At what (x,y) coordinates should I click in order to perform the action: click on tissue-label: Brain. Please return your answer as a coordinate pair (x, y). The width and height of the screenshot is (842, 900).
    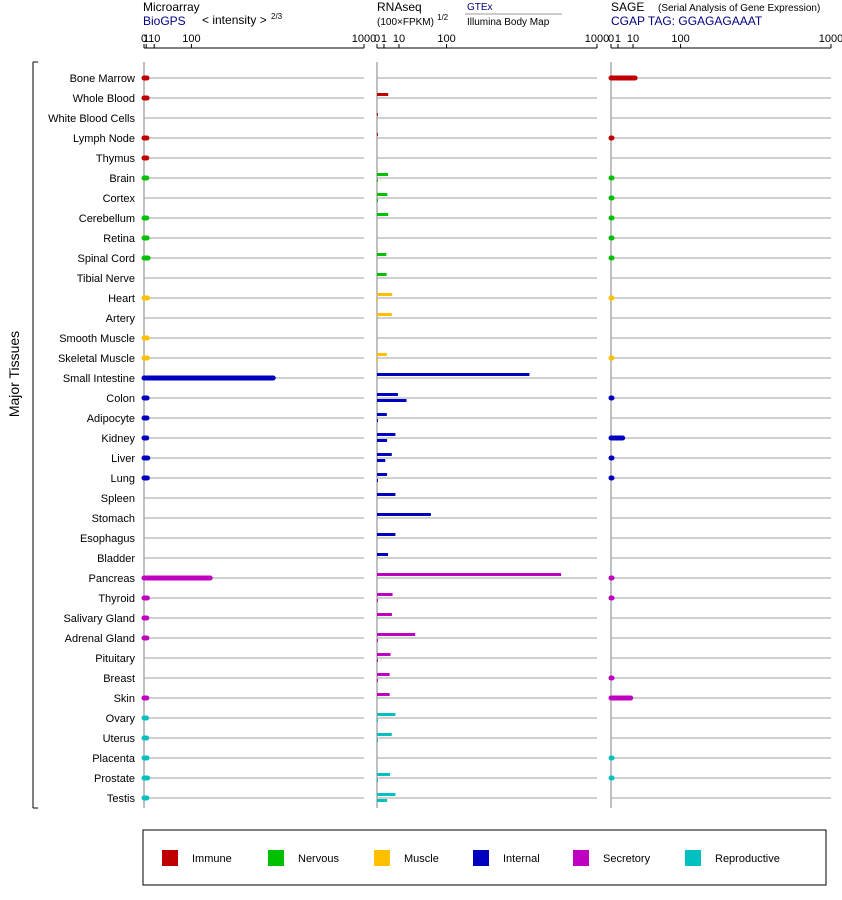
    Looking at the image, I should click on (122, 179).